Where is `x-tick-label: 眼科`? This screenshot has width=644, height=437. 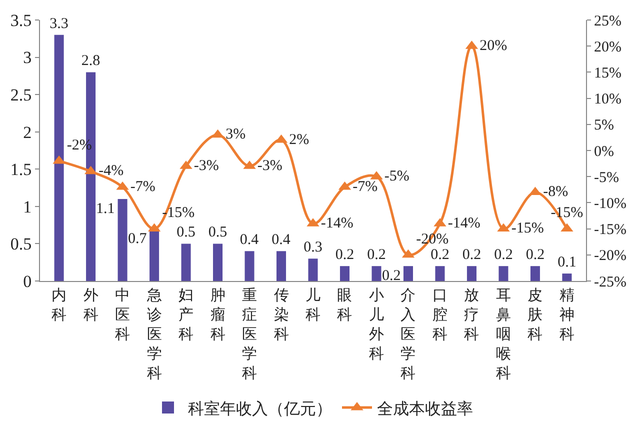 x-tick-label: 眼科 is located at coordinates (344, 306).